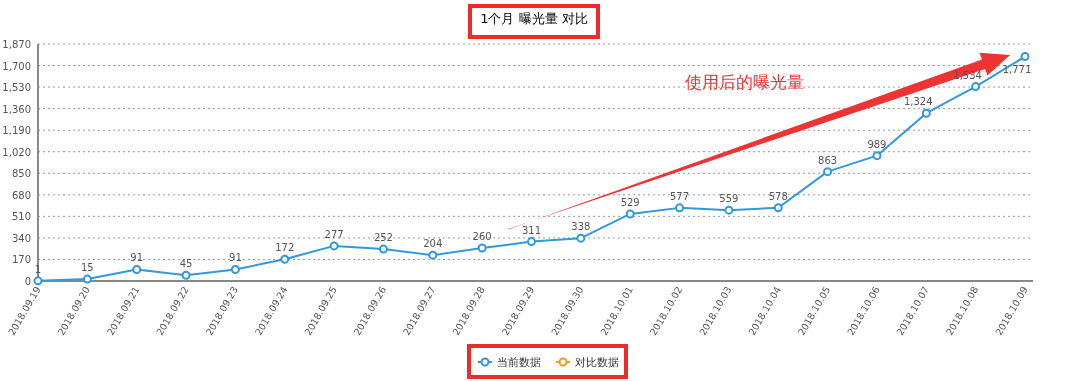  I want to click on data-label: 578, so click(778, 196).